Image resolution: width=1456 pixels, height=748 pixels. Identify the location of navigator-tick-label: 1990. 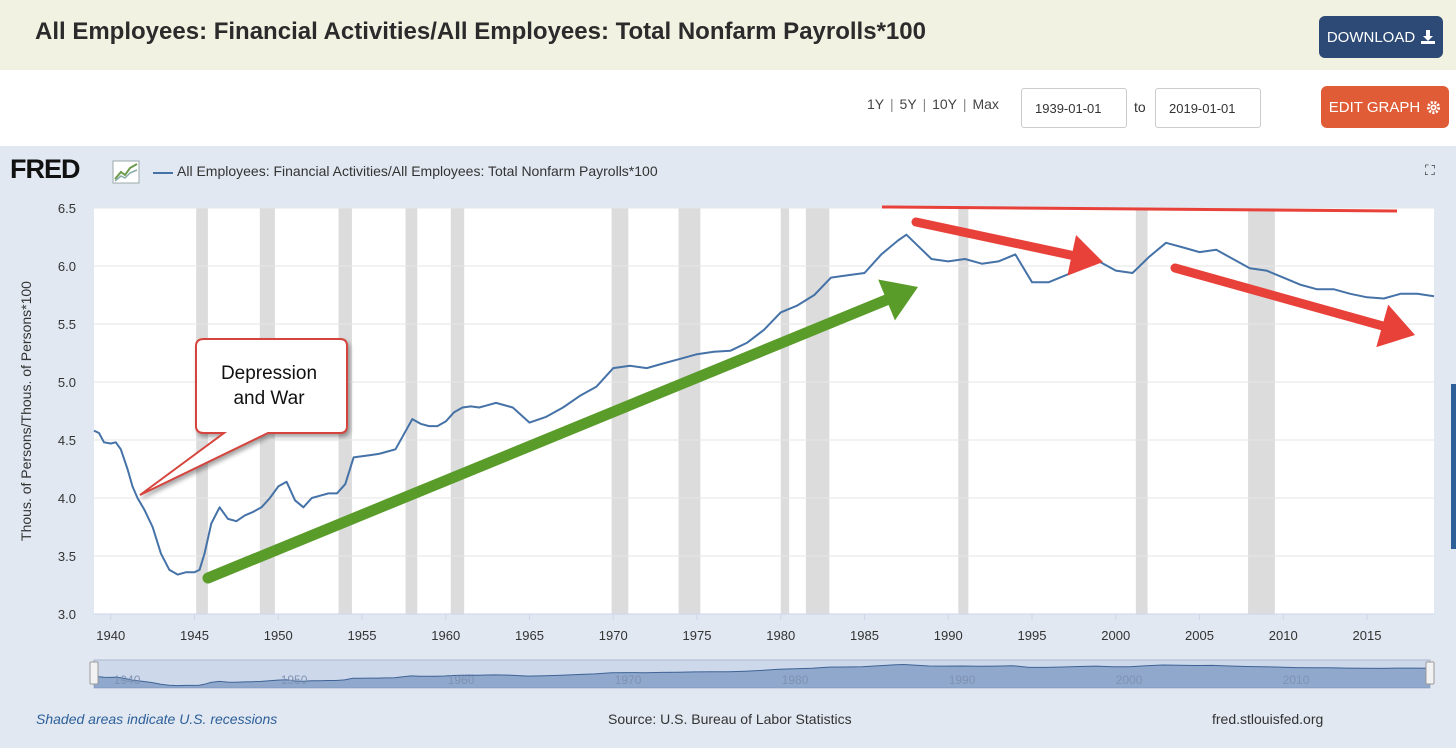
(962, 680).